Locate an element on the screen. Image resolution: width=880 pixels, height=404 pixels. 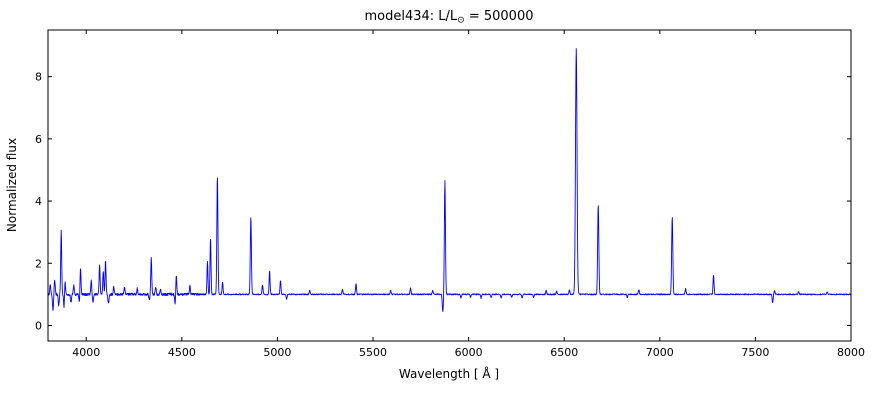
x-tick-label: 6000 is located at coordinates (469, 352).